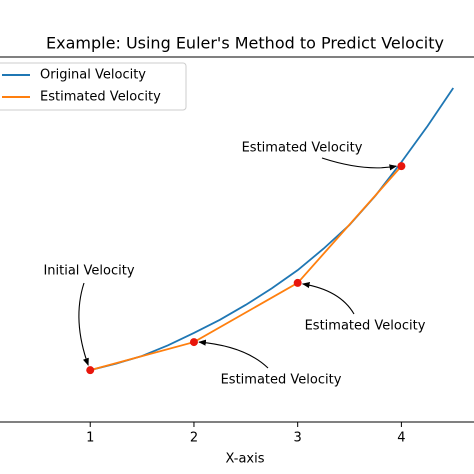  What do you see at coordinates (90, 438) in the screenshot?
I see `x-tick-label: 1` at bounding box center [90, 438].